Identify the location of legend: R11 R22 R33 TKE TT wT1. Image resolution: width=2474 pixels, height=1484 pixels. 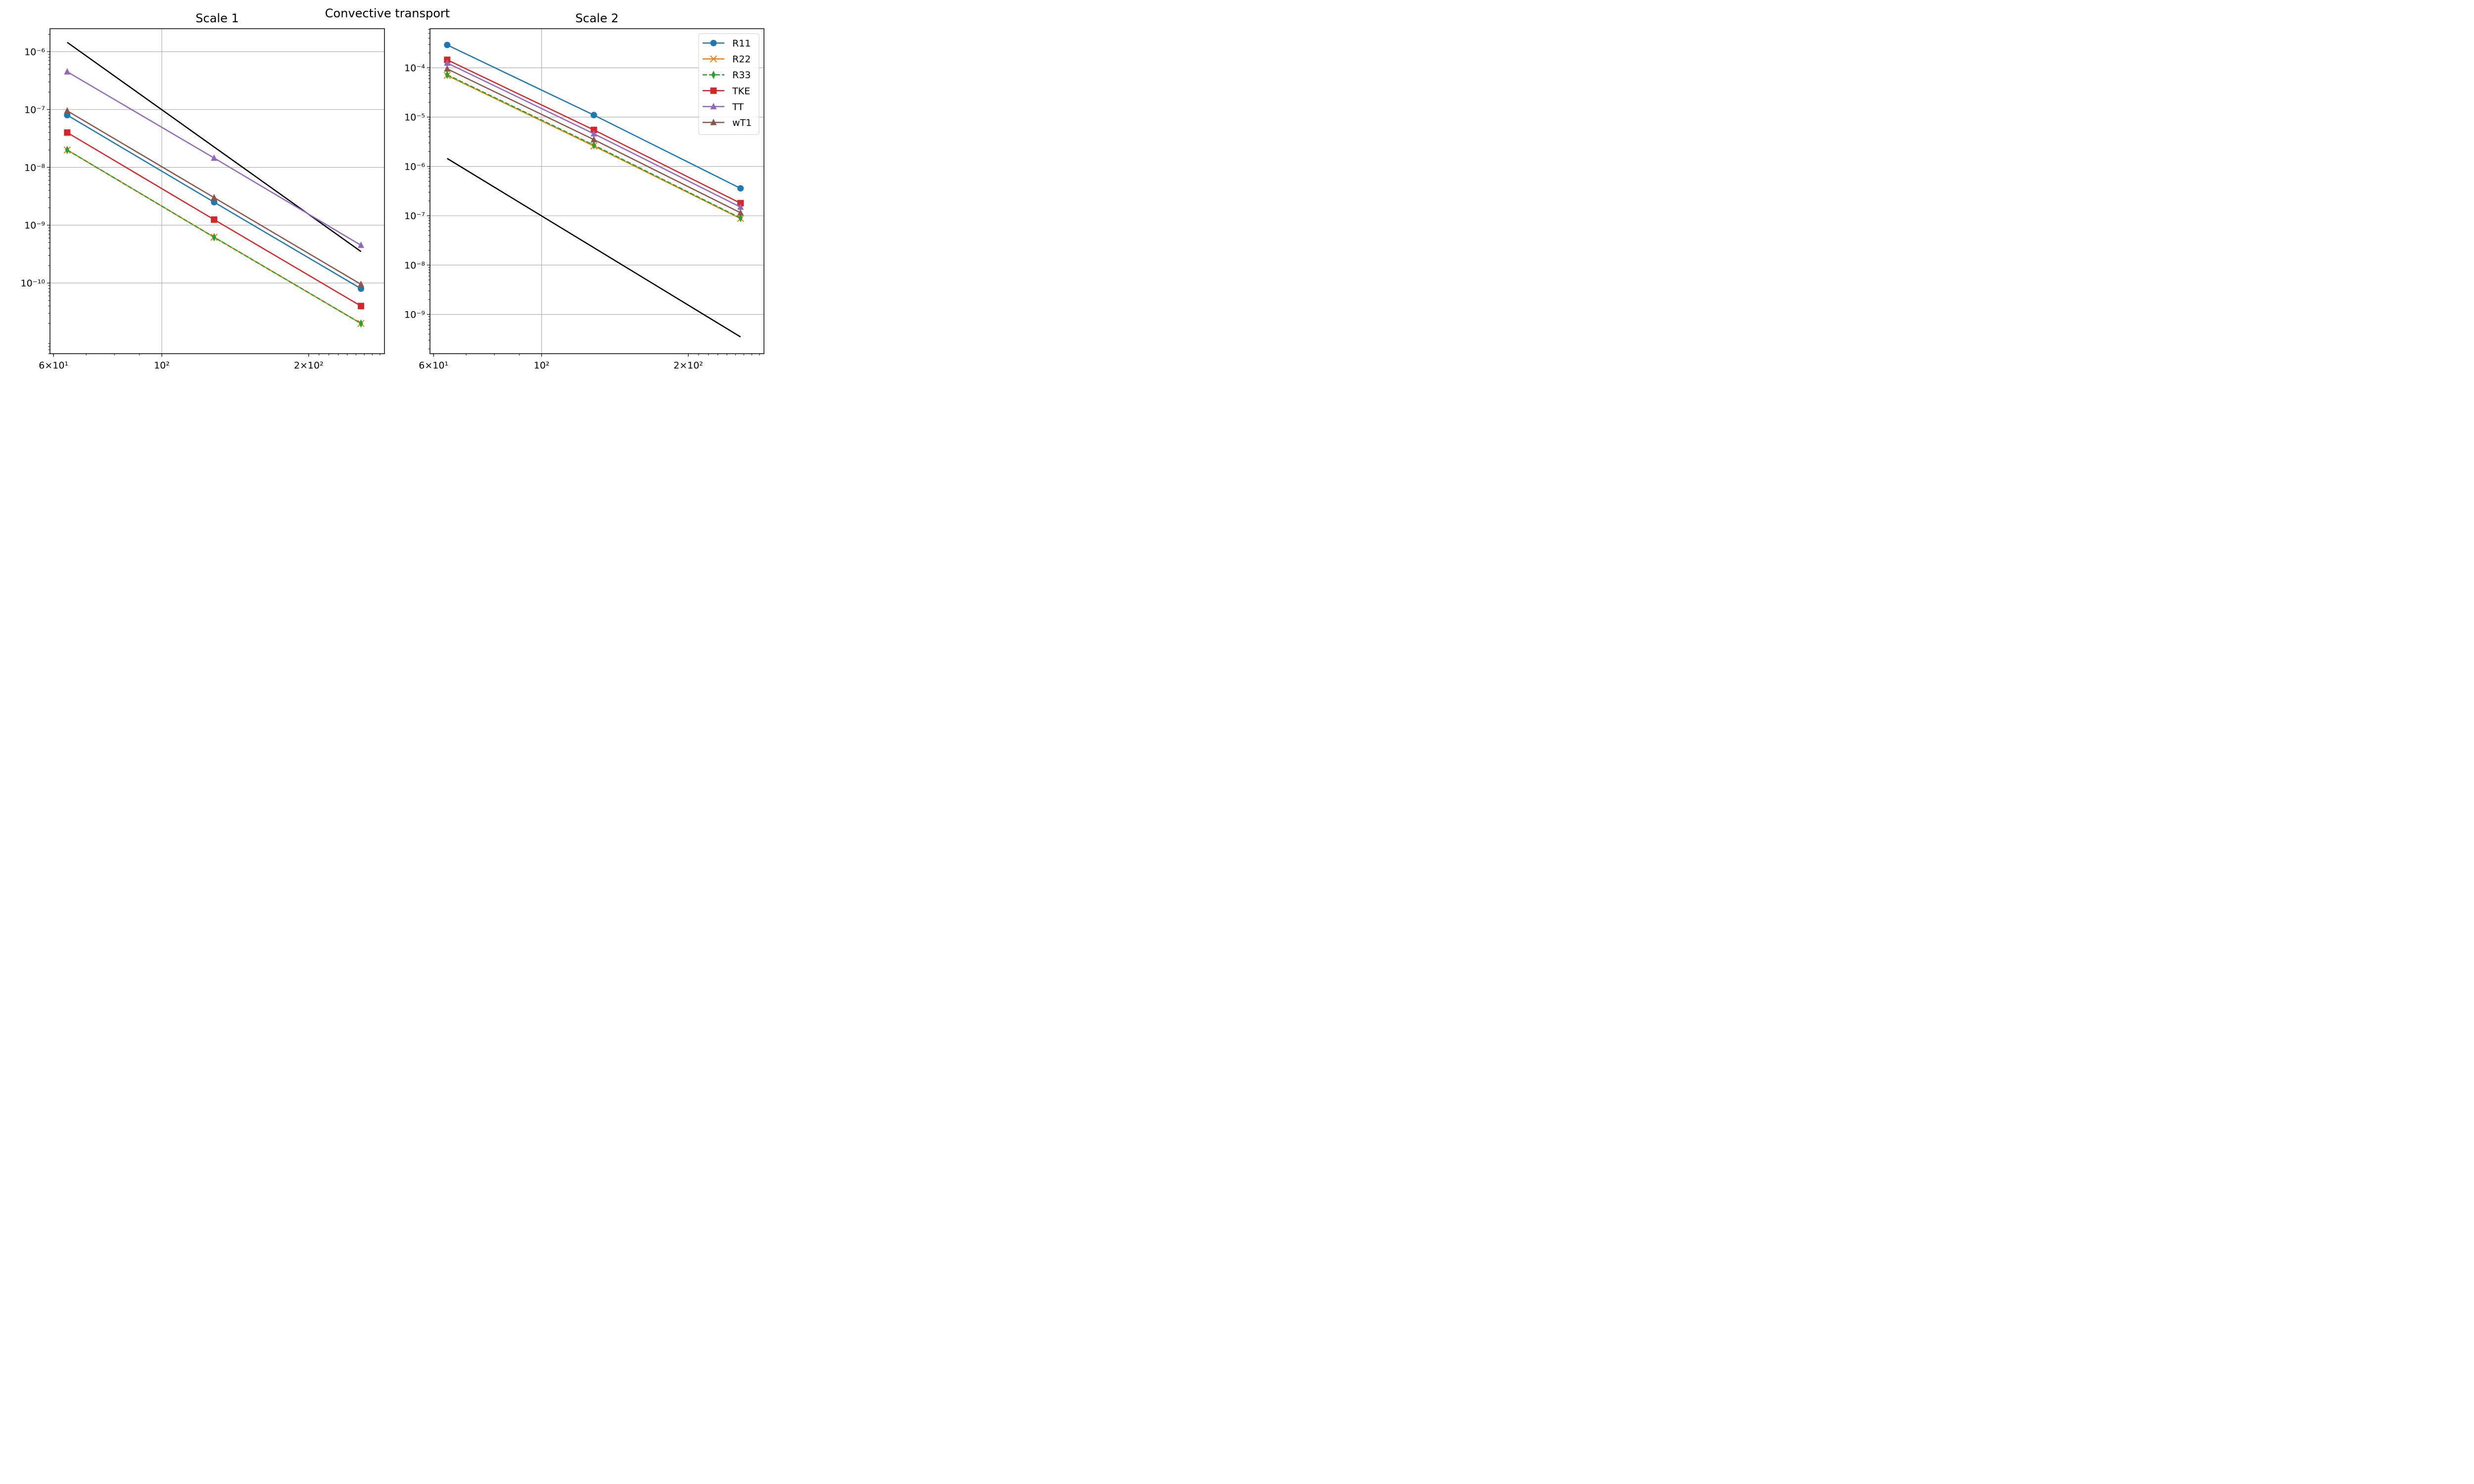
(729, 84).